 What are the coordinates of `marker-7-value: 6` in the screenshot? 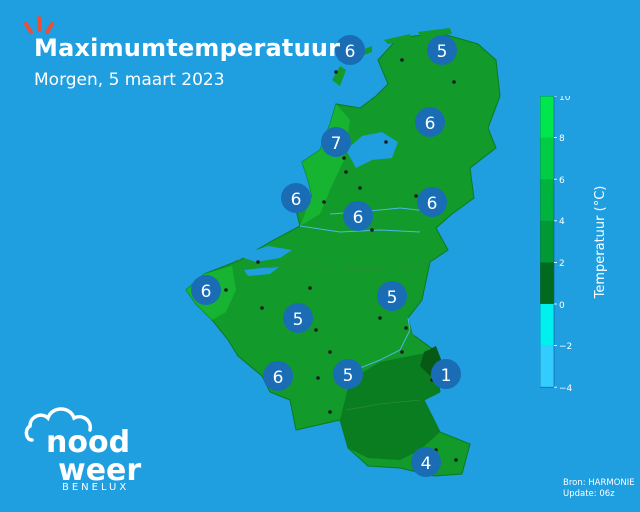 It's located at (432, 204).